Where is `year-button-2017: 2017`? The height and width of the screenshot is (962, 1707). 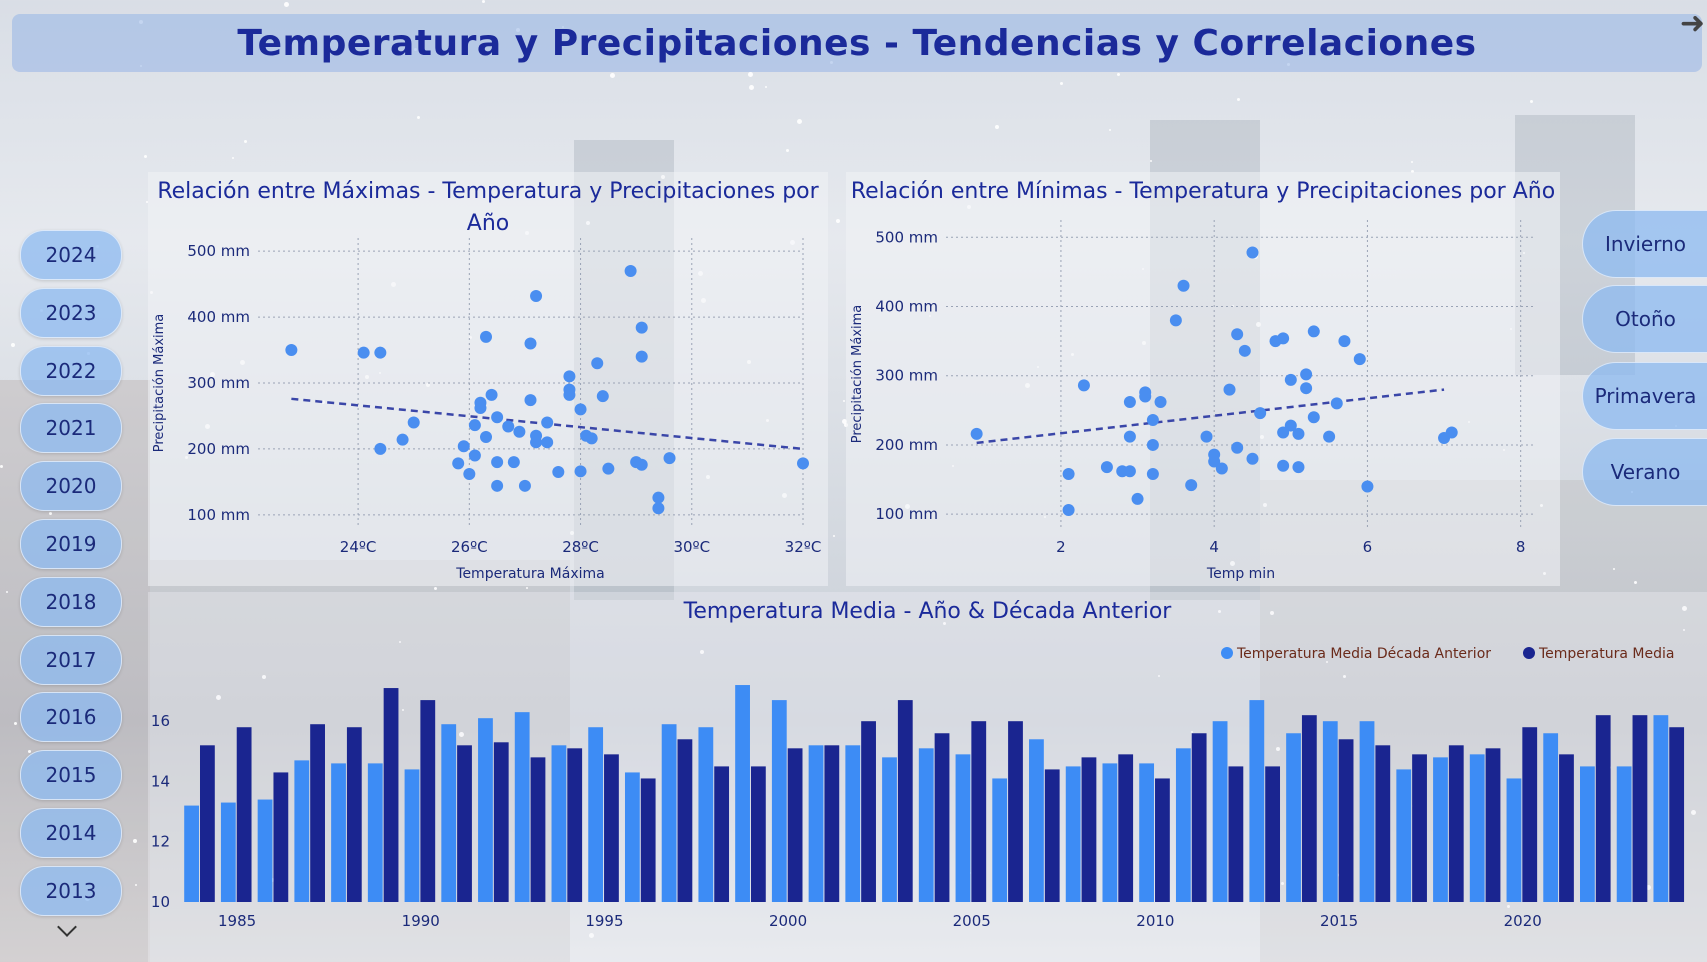
year-button-2017: 2017 is located at coordinates (71, 659).